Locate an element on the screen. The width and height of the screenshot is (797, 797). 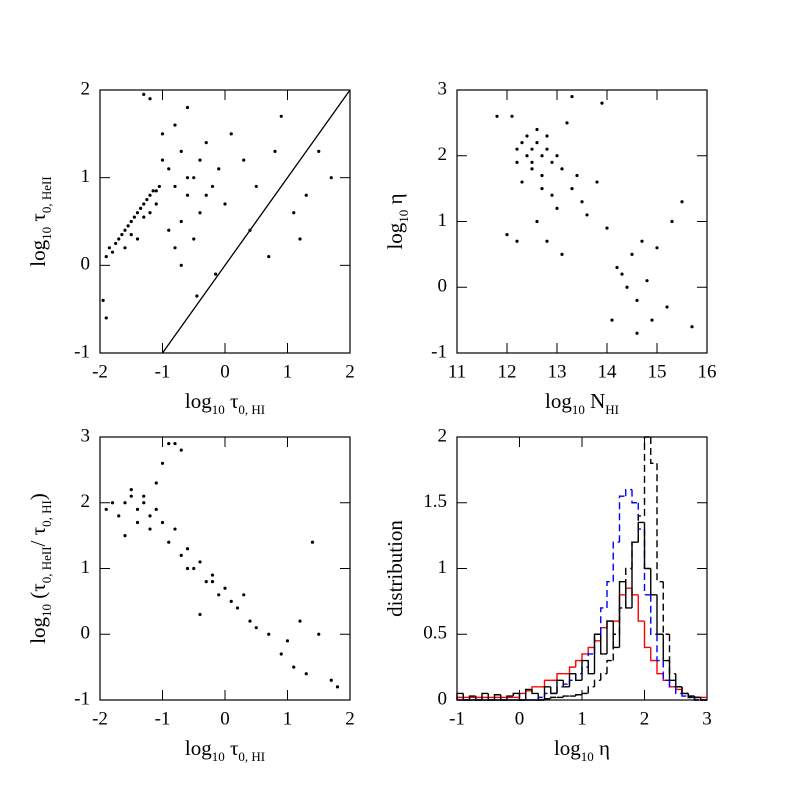
x-tick-label: 0 is located at coordinates (225, 371).